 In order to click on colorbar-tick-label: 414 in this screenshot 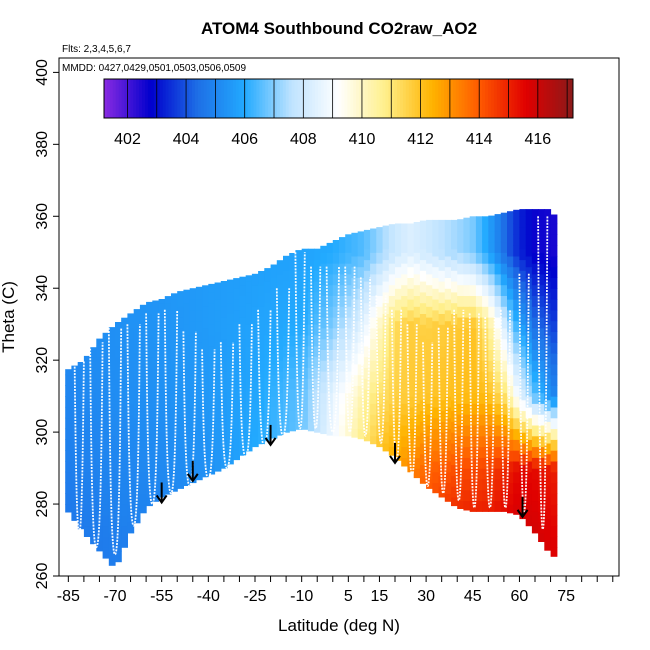, I will do `click(479, 139)`.